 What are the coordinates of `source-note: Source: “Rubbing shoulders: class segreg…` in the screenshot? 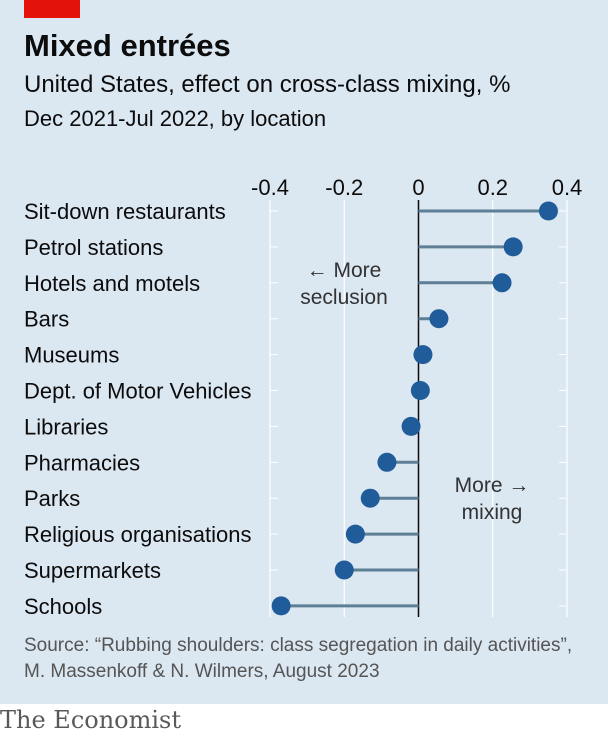 It's located at (298, 658).